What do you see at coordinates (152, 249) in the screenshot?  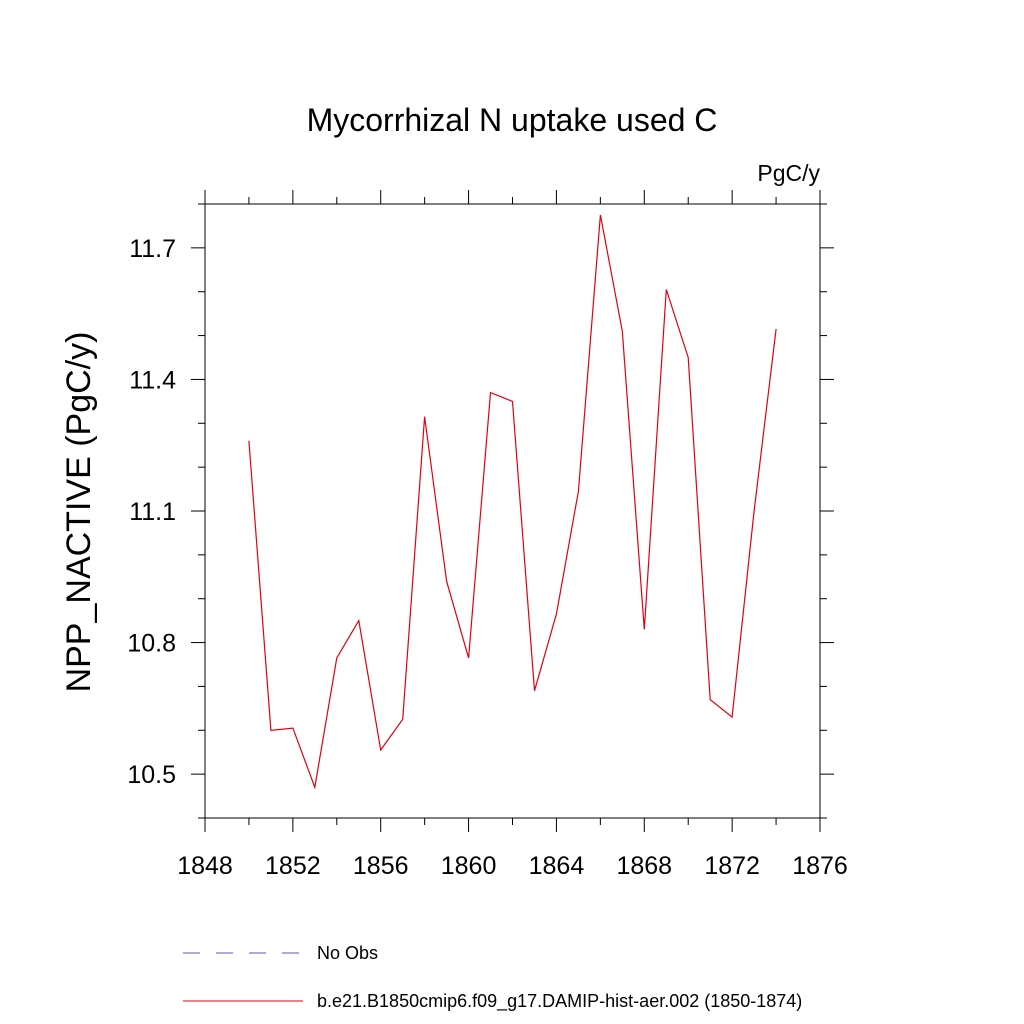 I see `y-tick-label: 11.7` at bounding box center [152, 249].